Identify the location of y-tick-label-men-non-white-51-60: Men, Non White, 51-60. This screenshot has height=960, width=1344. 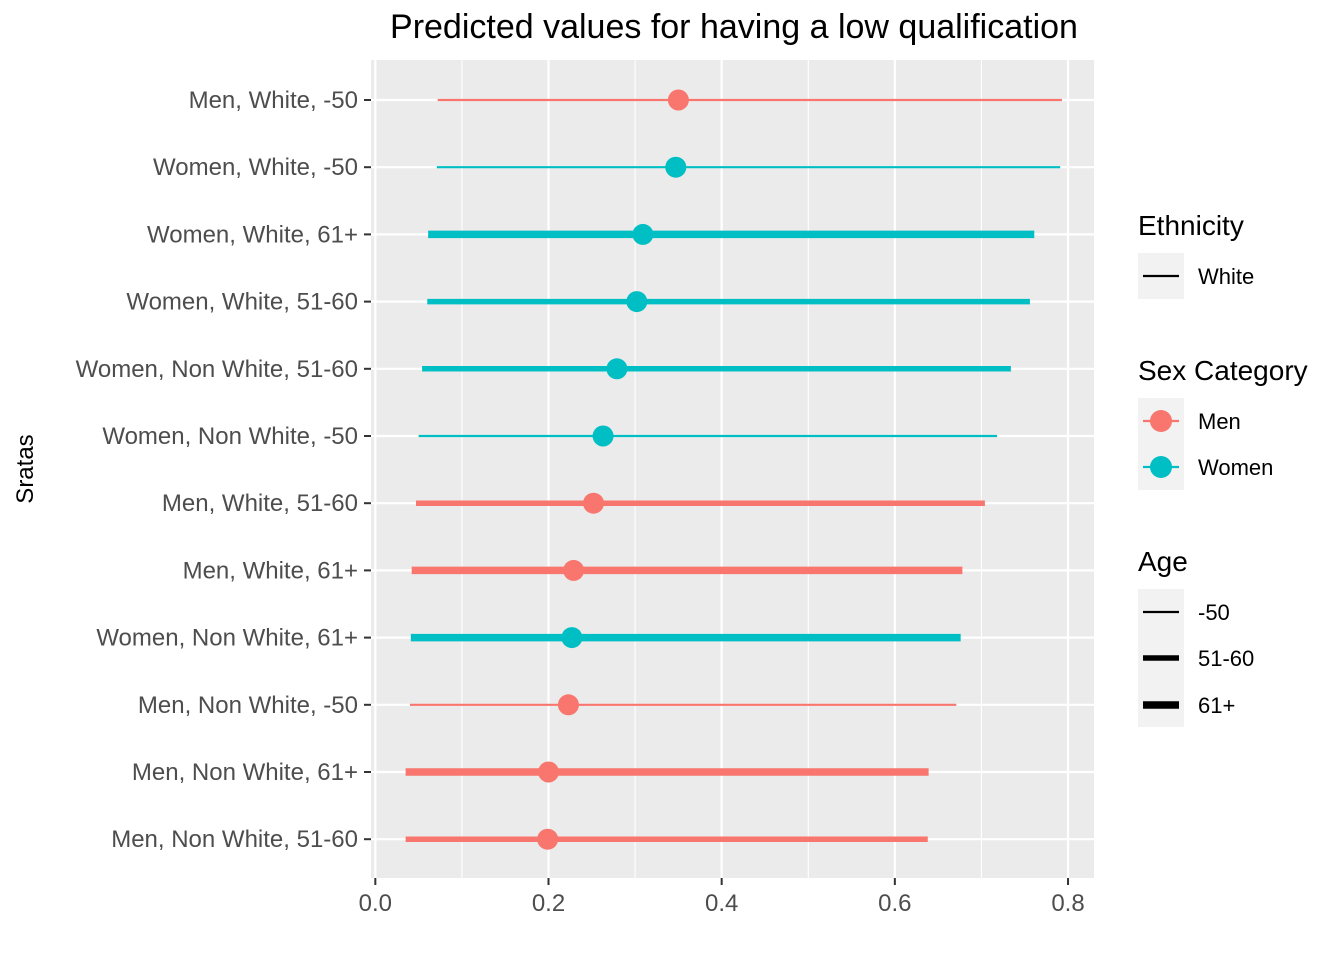
(234, 839).